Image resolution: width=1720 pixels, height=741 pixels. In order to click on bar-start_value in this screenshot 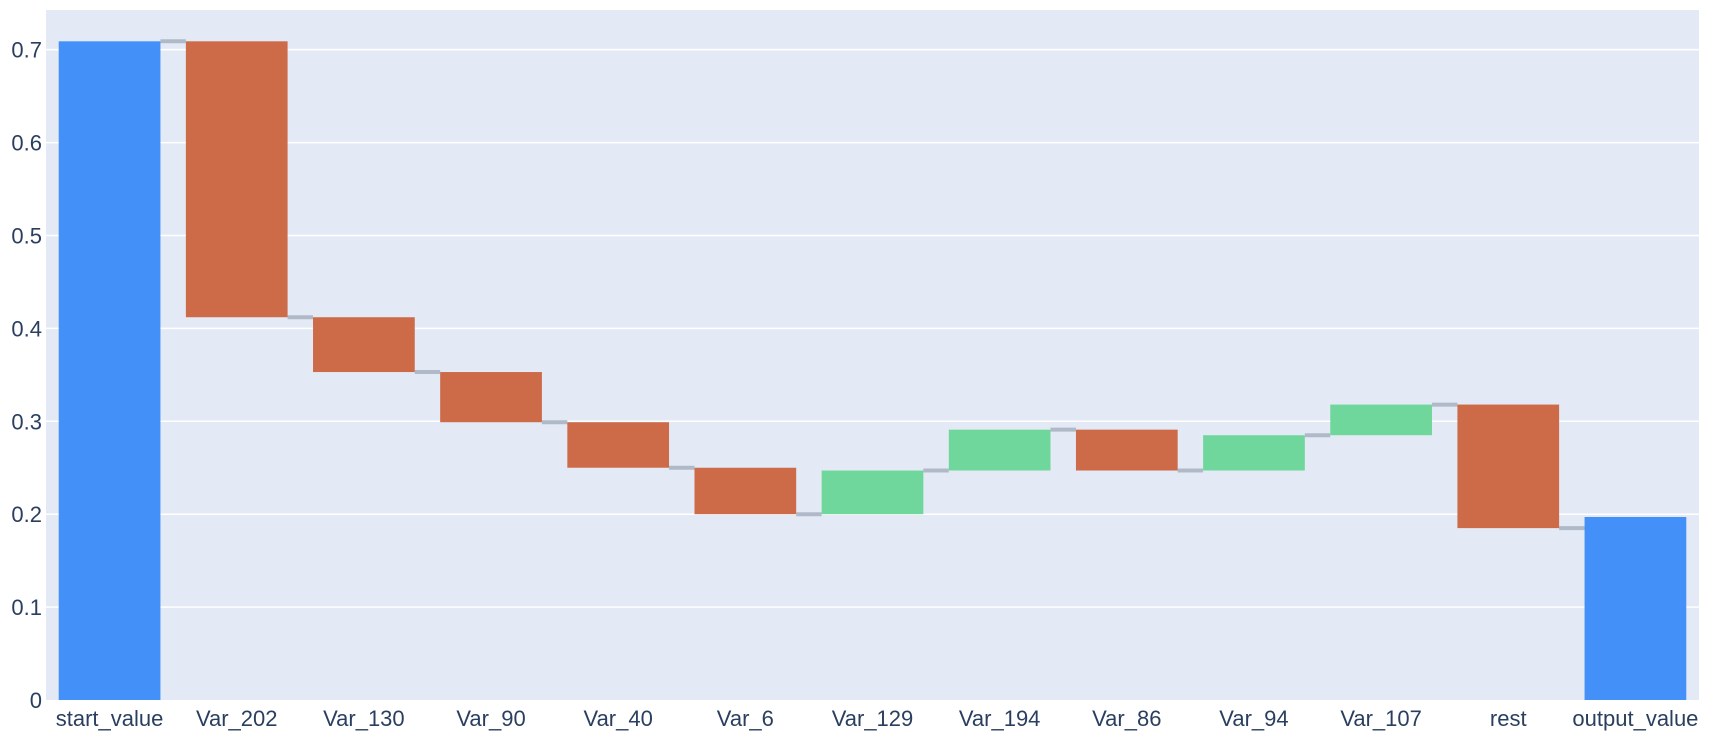, I will do `click(109, 371)`.